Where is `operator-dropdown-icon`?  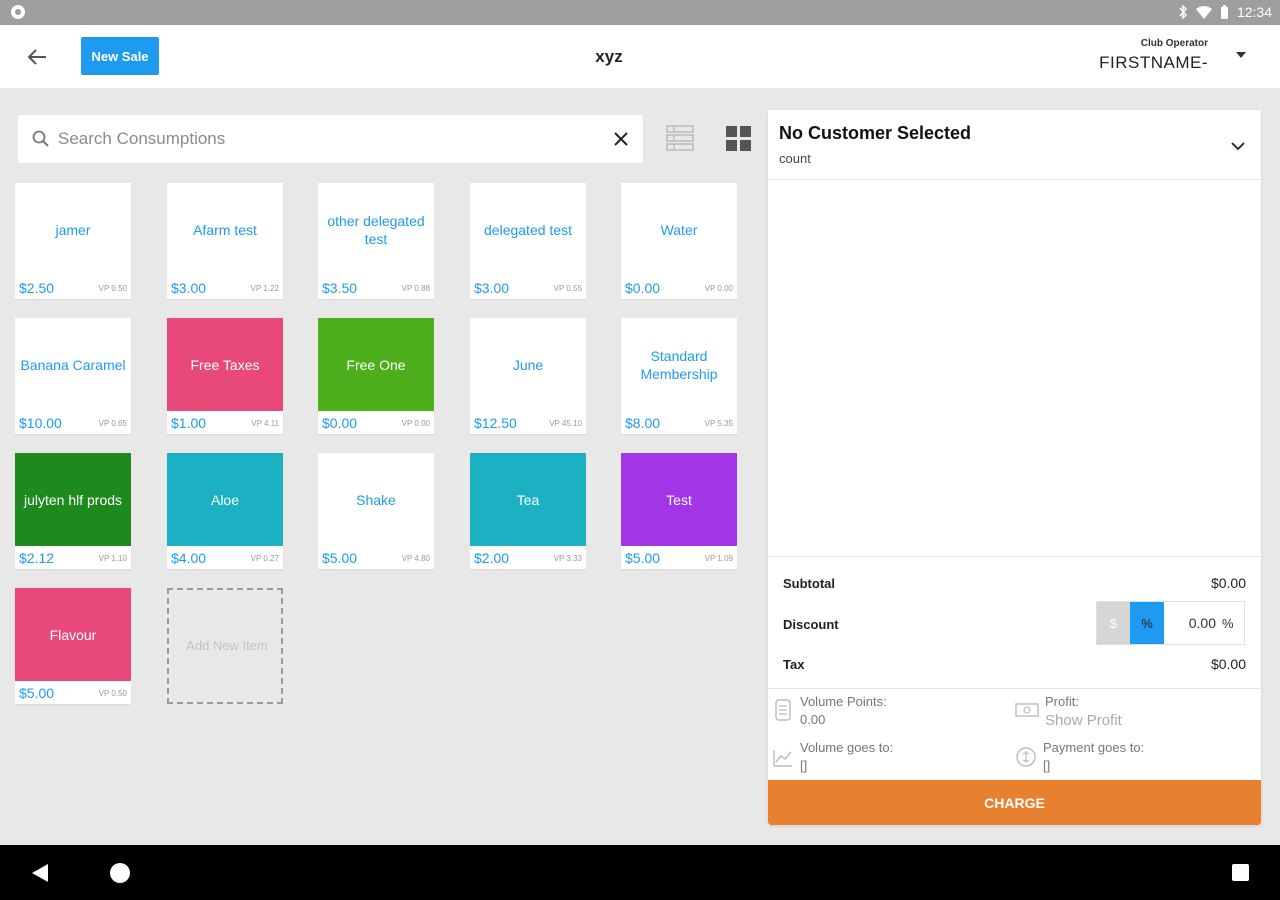 operator-dropdown-icon is located at coordinates (1241, 55).